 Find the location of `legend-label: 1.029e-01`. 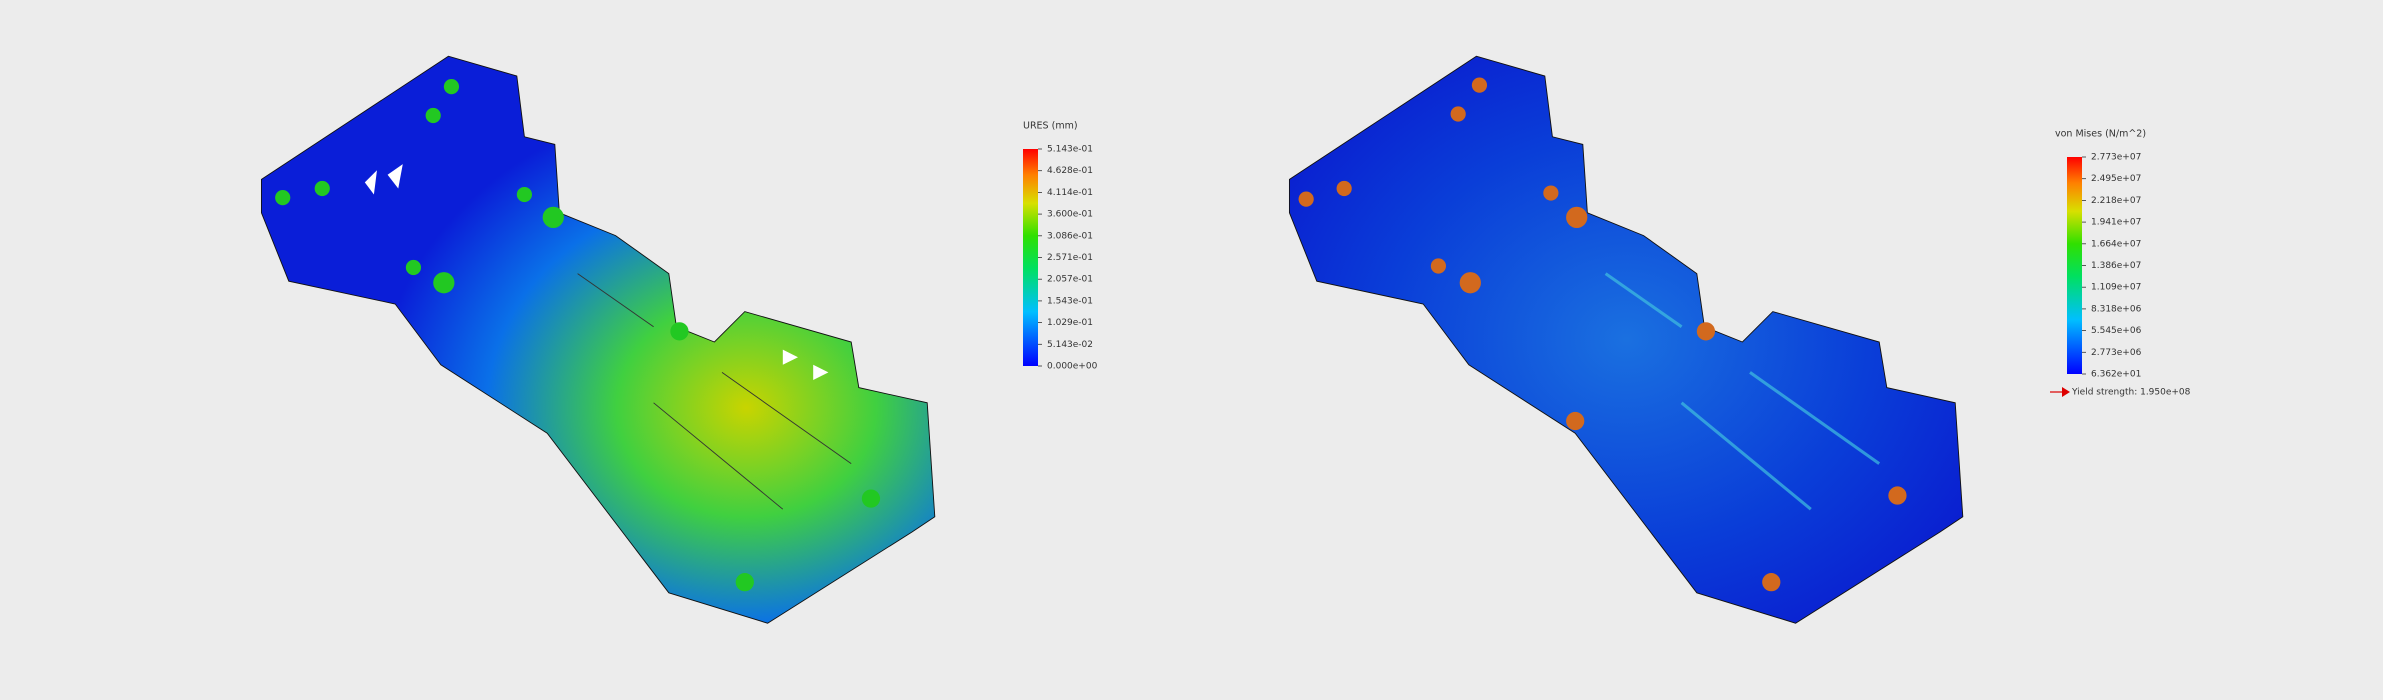

legend-label: 1.029e-01 is located at coordinates (1070, 323).